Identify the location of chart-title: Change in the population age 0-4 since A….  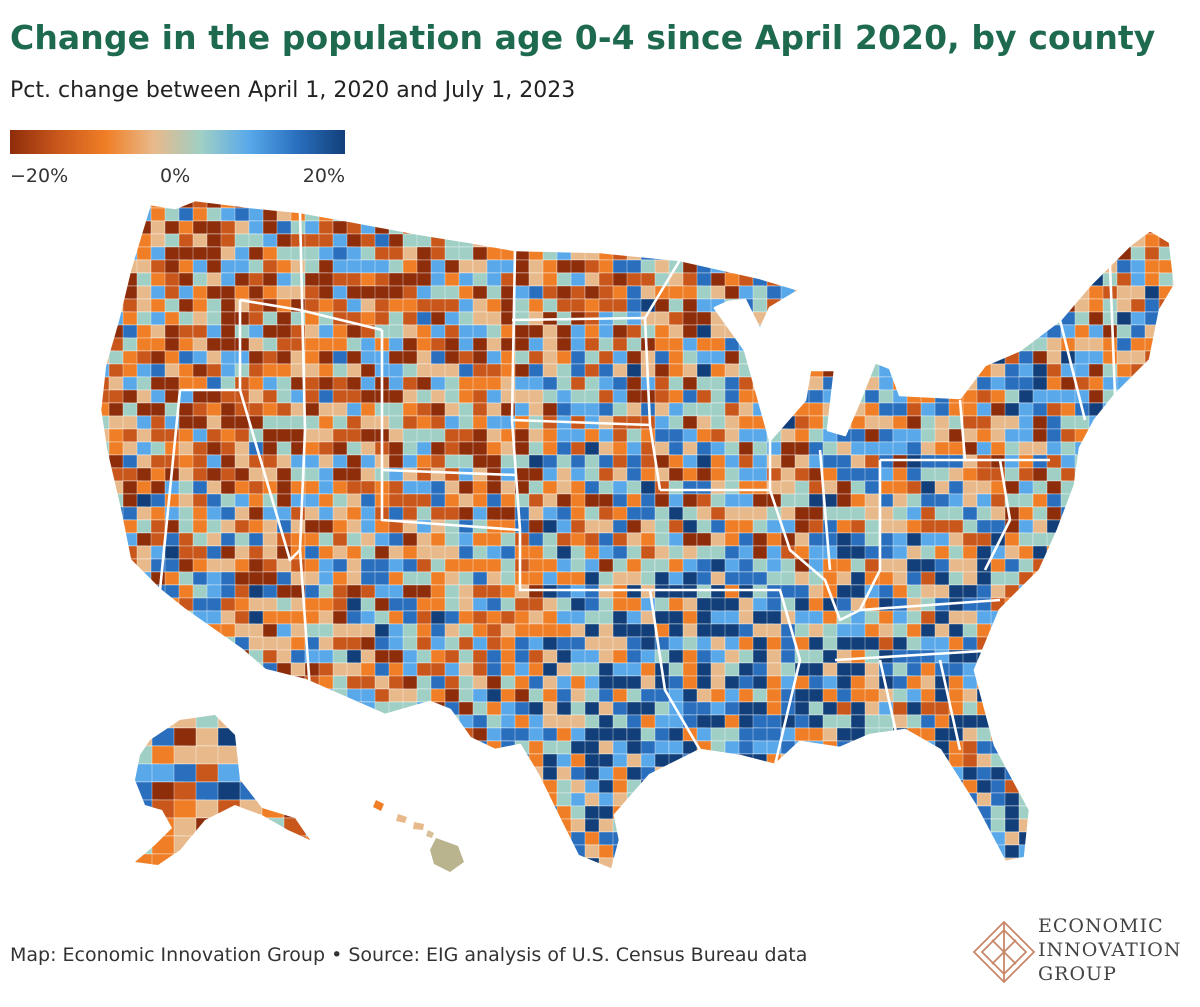
(583, 37).